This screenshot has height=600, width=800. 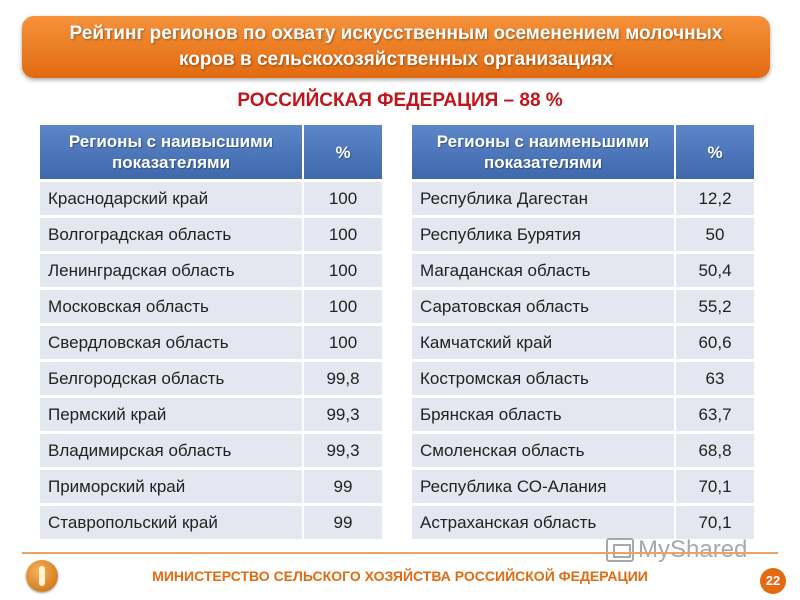 I want to click on region-name: Костромская область, so click(x=544, y=378).